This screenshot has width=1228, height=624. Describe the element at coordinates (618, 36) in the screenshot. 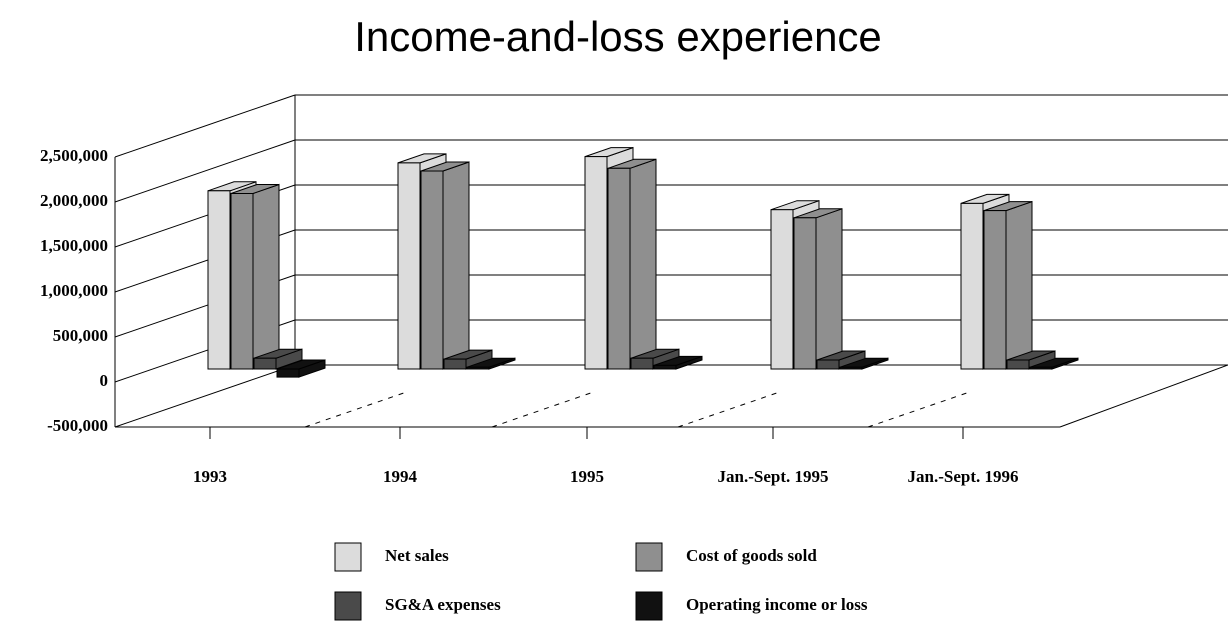

I see `chart-title: Income-and-loss experience` at that location.